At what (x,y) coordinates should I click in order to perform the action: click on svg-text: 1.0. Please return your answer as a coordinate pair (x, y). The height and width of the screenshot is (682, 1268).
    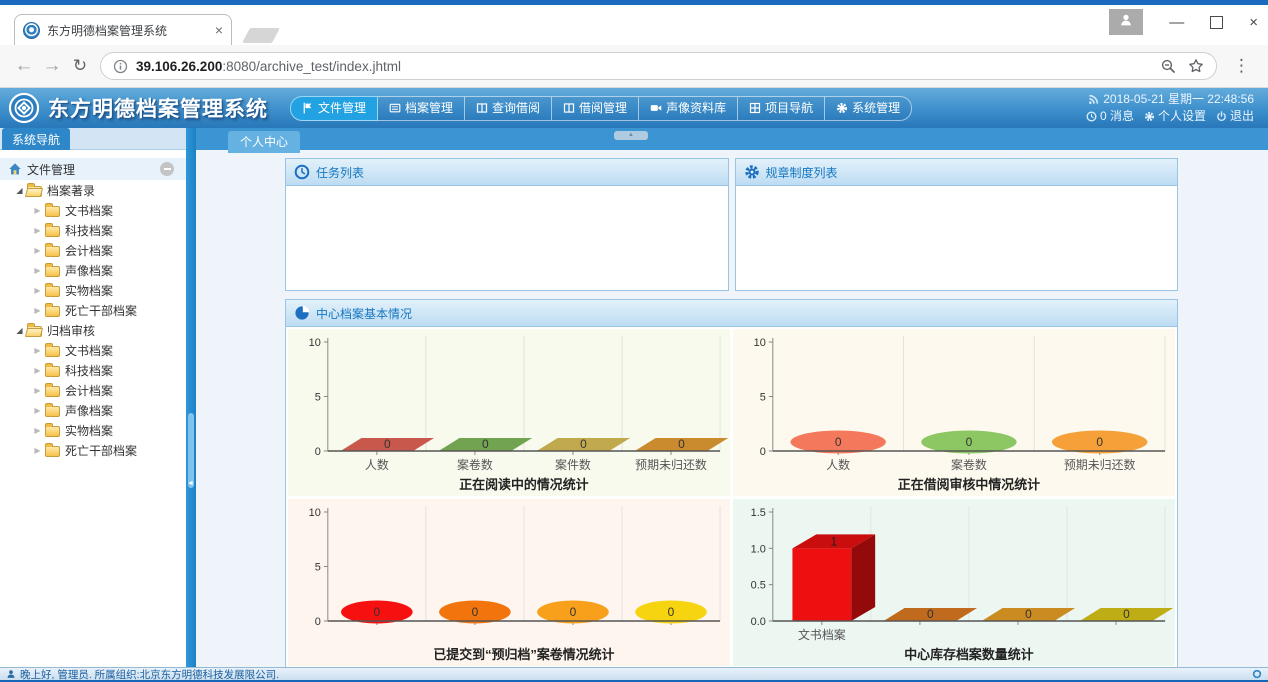
    Looking at the image, I should click on (758, 549).